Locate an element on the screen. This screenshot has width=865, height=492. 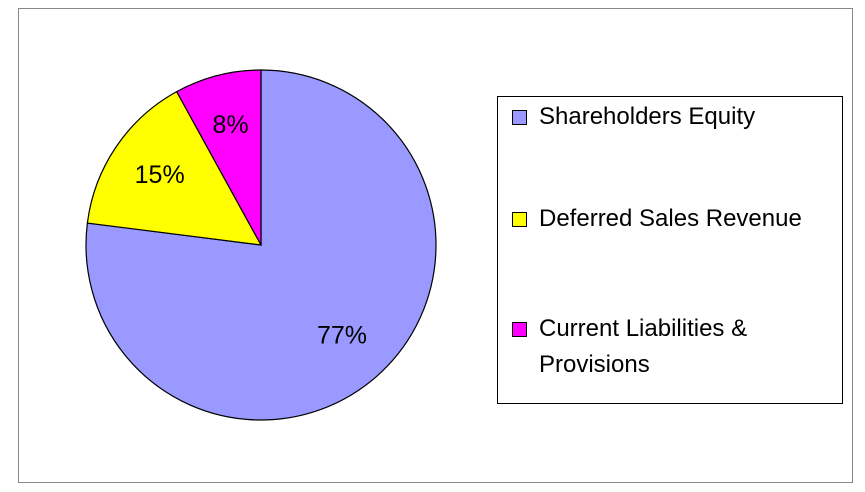
legend-label: Current Liabilities & Provisions is located at coordinates (643, 346).